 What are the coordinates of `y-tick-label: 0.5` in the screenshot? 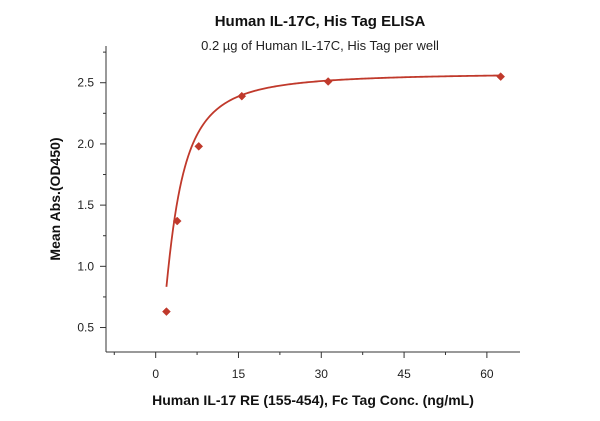 It's located at (85, 328).